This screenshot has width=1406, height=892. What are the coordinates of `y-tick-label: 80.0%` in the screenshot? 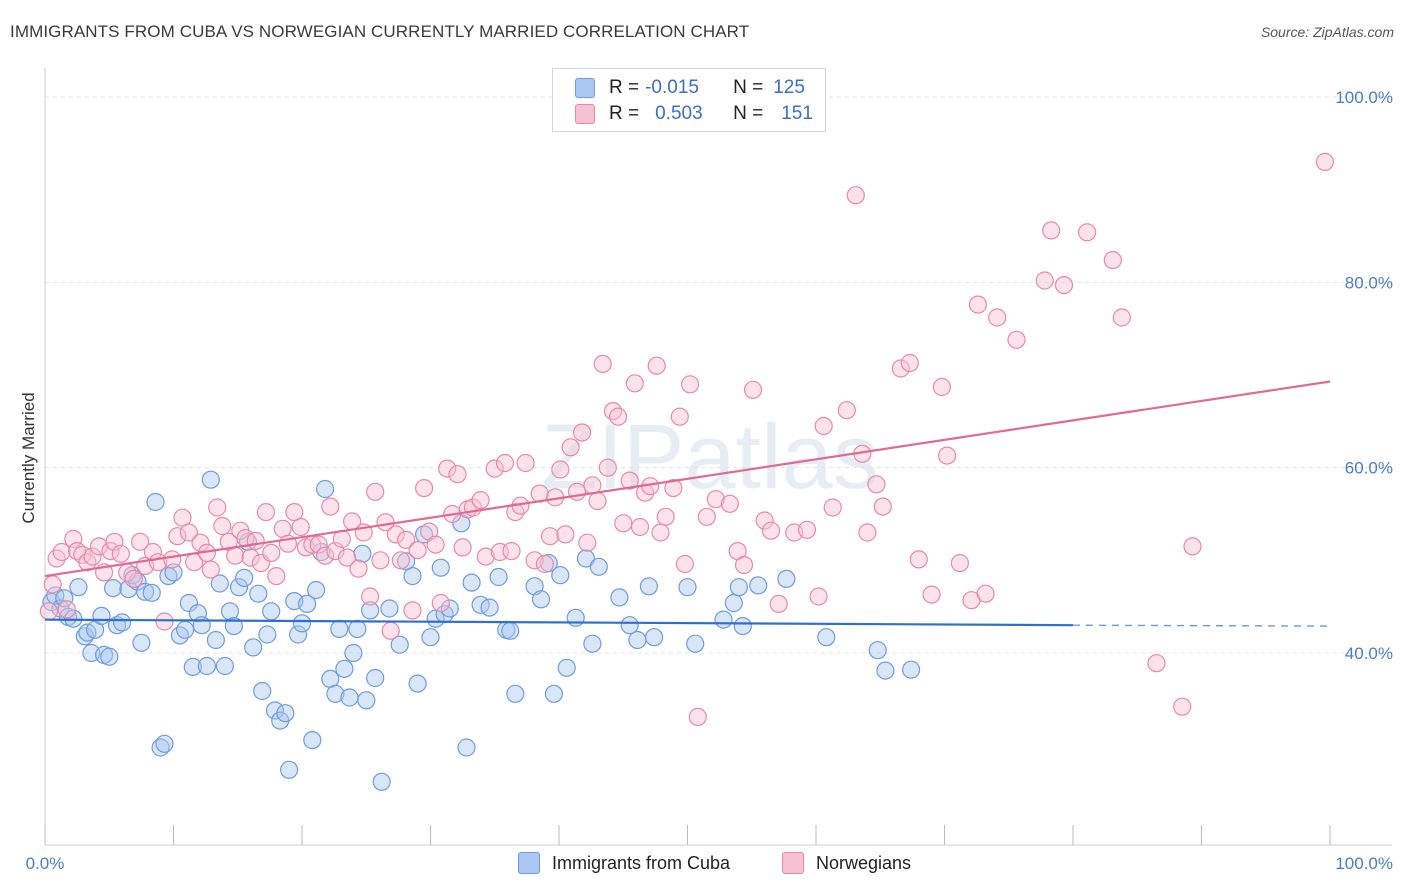 It's located at (1369, 282).